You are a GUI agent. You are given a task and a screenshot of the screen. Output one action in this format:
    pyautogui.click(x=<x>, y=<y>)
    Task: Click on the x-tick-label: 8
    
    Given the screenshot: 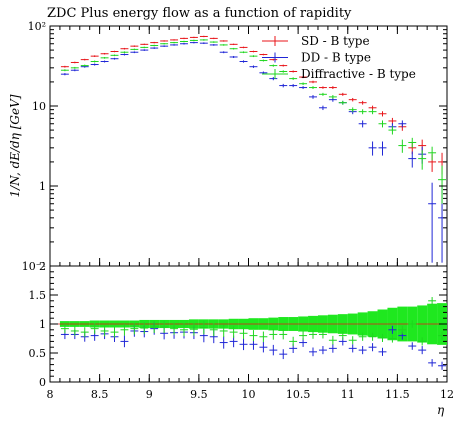 What is the action you would take?
    pyautogui.click(x=50, y=394)
    